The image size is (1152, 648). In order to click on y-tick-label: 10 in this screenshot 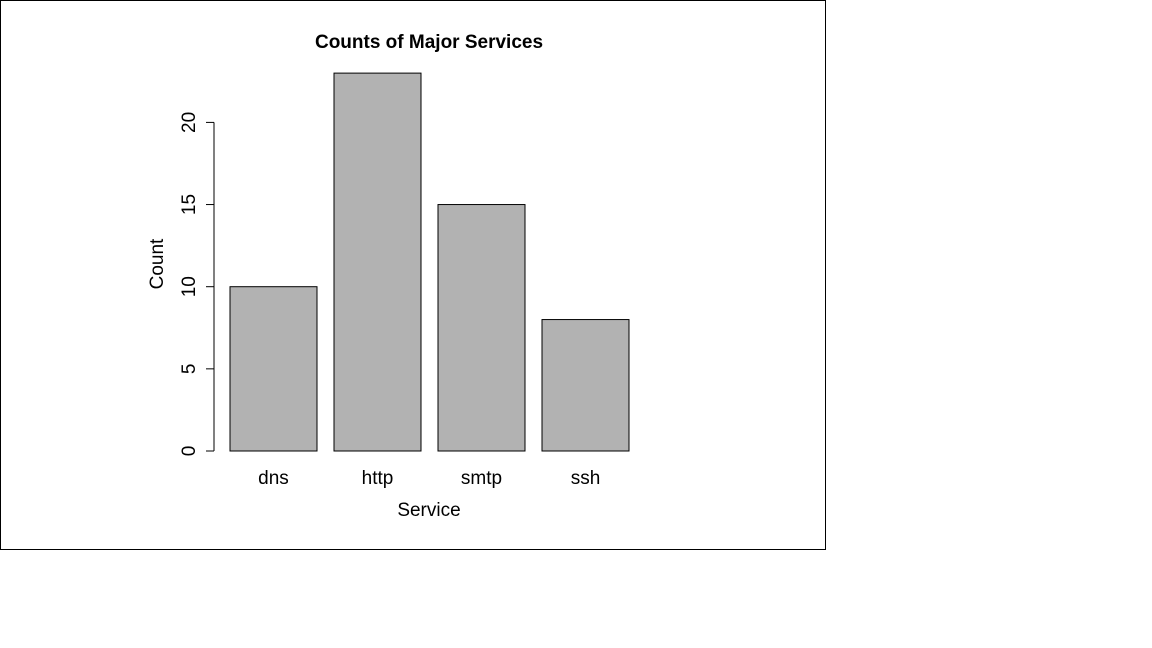, I will do `click(189, 286)`.